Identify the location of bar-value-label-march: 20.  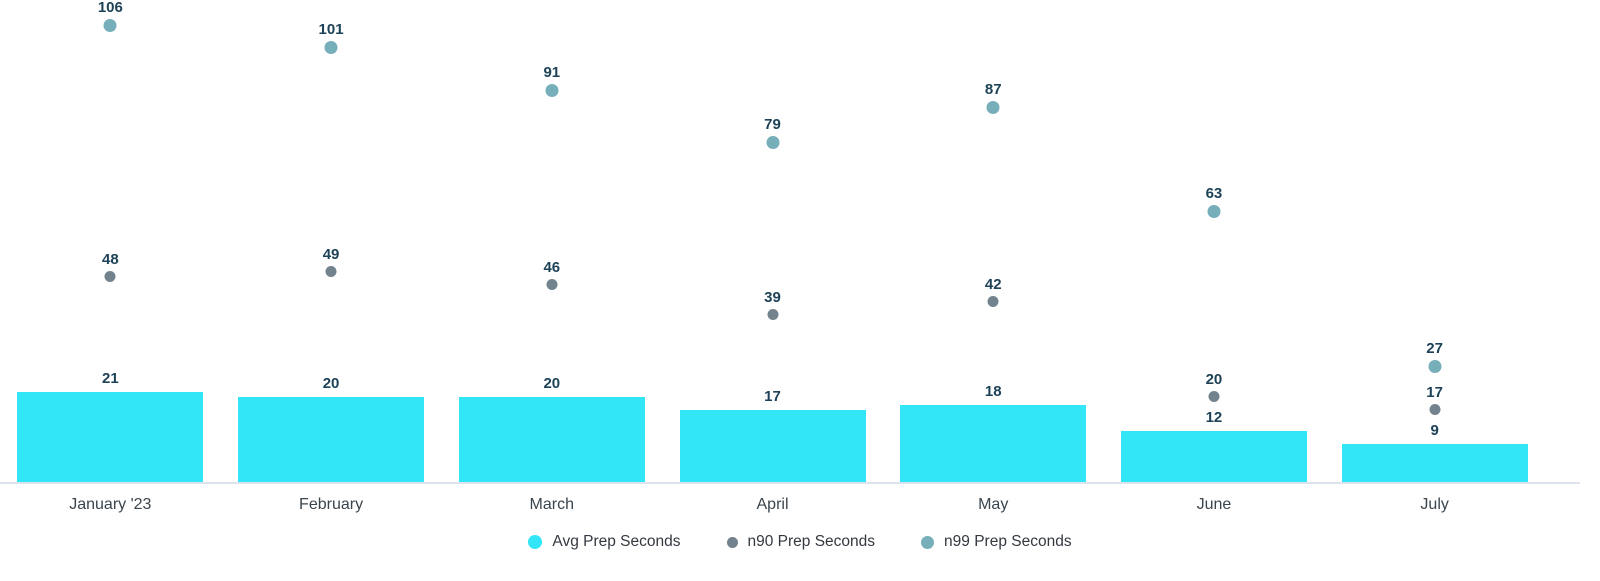
(552, 383).